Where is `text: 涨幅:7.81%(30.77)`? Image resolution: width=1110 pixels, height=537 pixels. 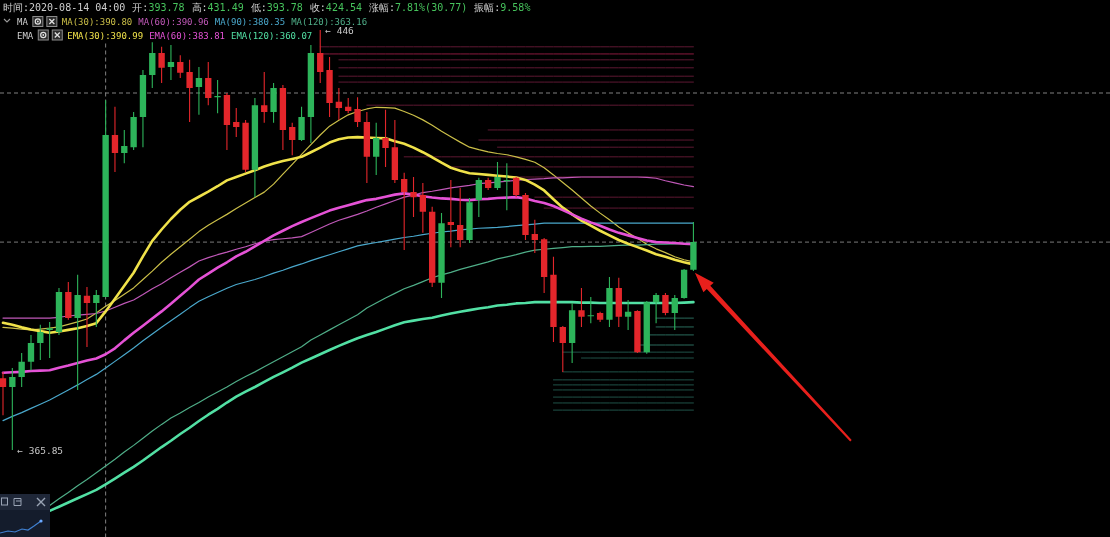 text: 涨幅:7.81%(30.77) is located at coordinates (418, 7).